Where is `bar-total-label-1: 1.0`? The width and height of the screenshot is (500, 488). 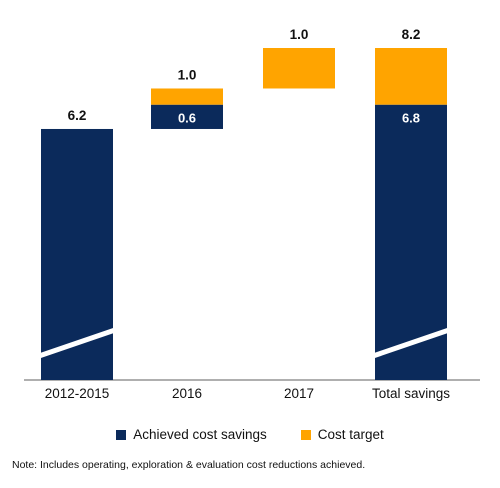 bar-total-label-1: 1.0 is located at coordinates (187, 74).